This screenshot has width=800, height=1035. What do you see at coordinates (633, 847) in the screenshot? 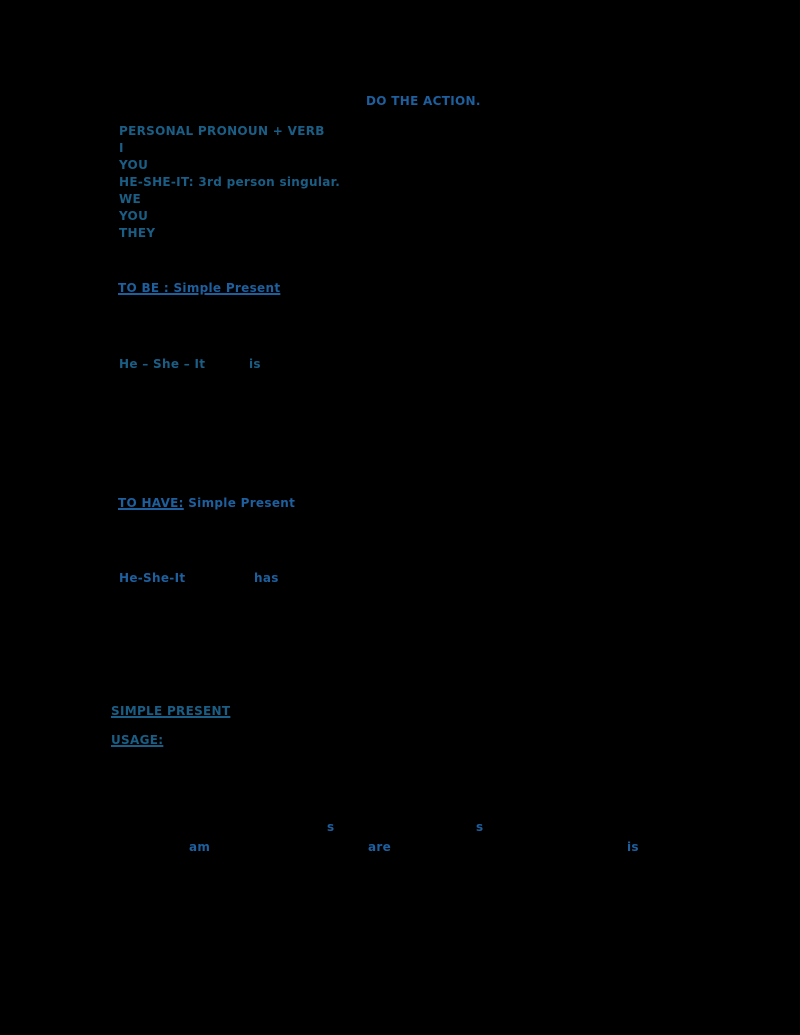
I see `fragment-is: is` at bounding box center [633, 847].